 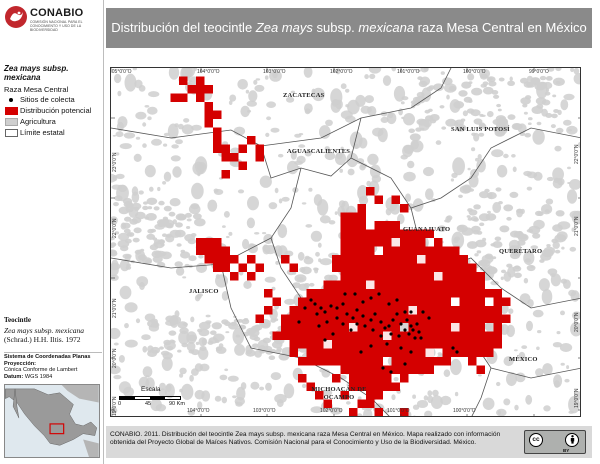 I want to click on bottom-tick-label: 100°0'0"O, so click(x=464, y=411).